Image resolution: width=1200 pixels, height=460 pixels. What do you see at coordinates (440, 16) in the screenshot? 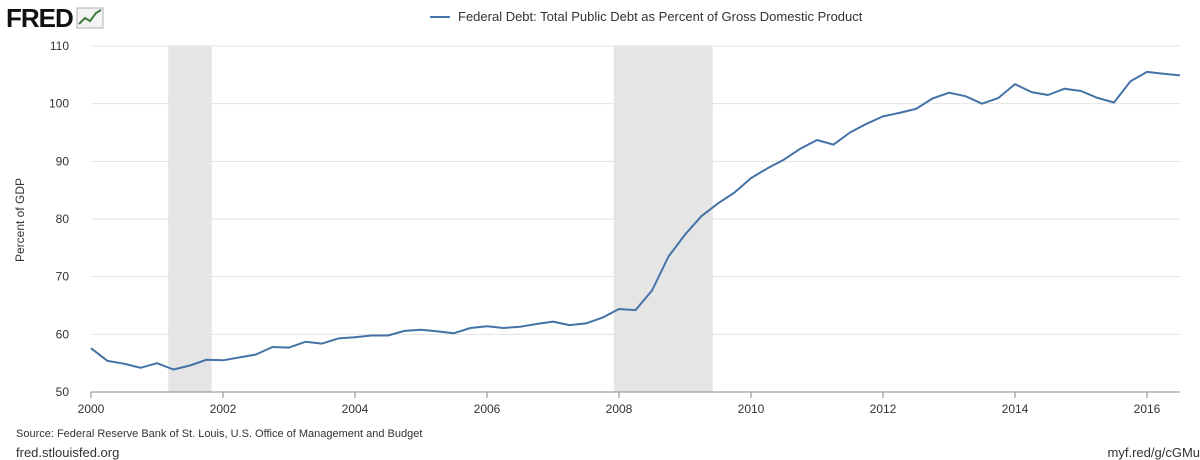
I see `legend-swatch` at bounding box center [440, 16].